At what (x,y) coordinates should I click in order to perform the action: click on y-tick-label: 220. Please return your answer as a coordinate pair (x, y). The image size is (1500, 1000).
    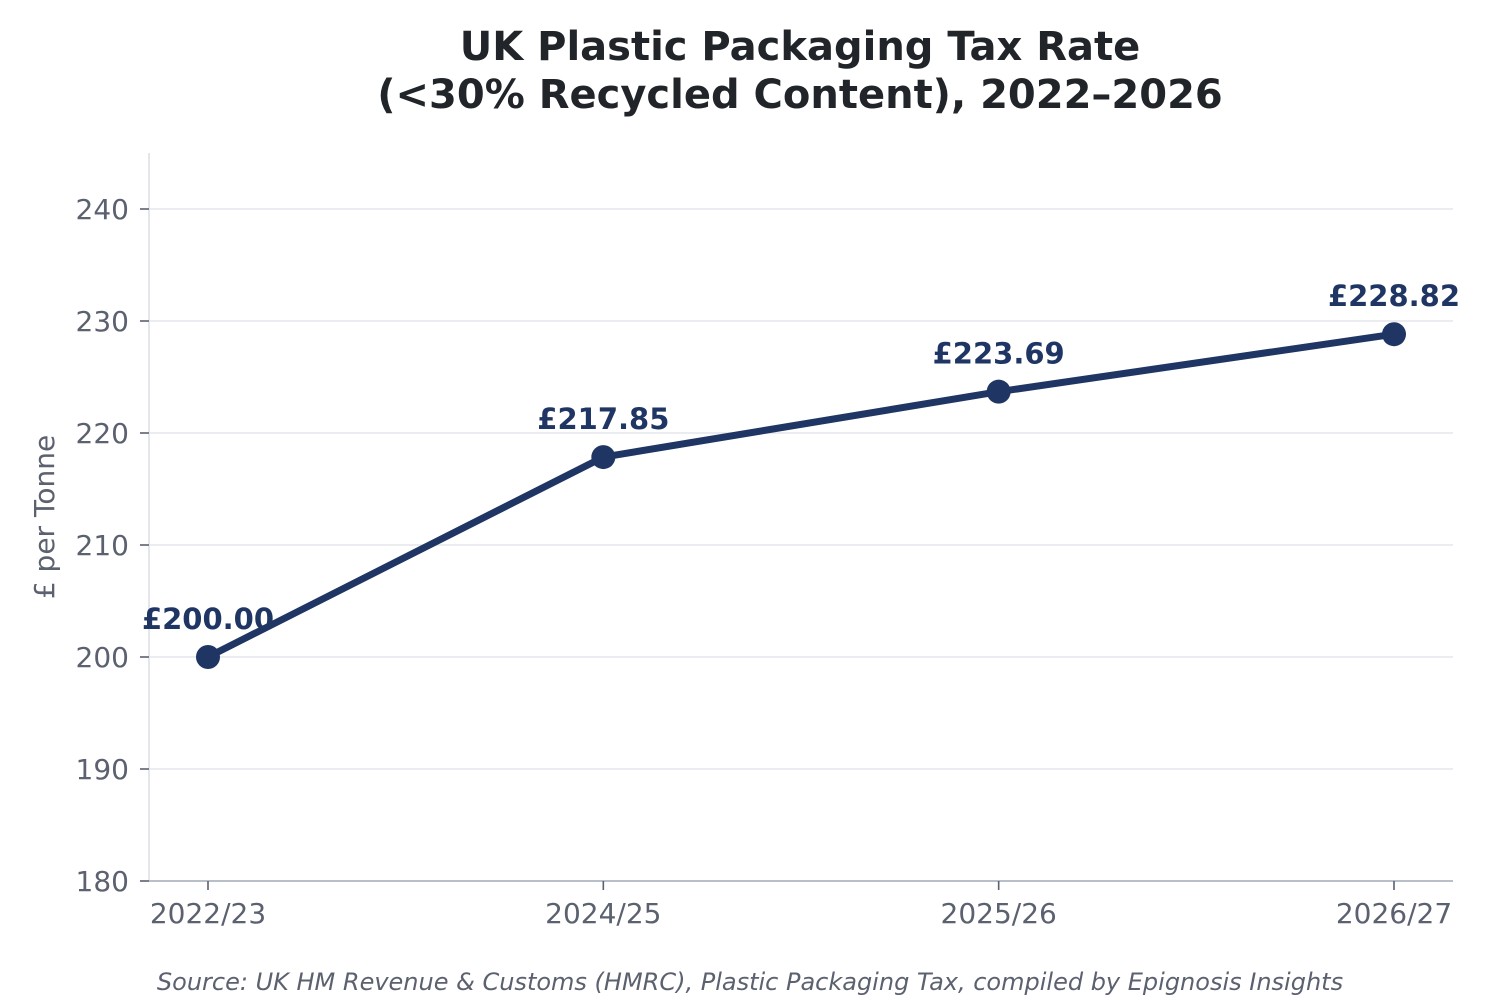
    Looking at the image, I should click on (102, 433).